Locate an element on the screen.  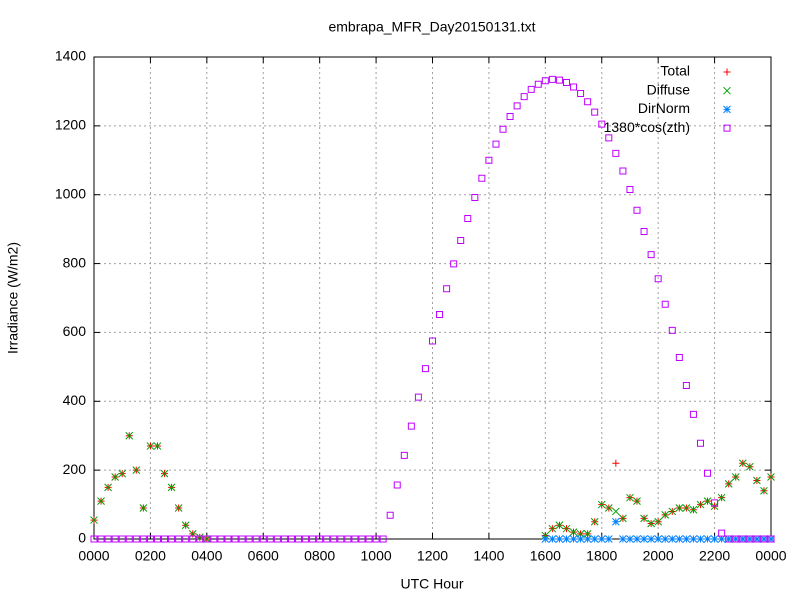
y-tick-label: 1400 is located at coordinates (70, 56).